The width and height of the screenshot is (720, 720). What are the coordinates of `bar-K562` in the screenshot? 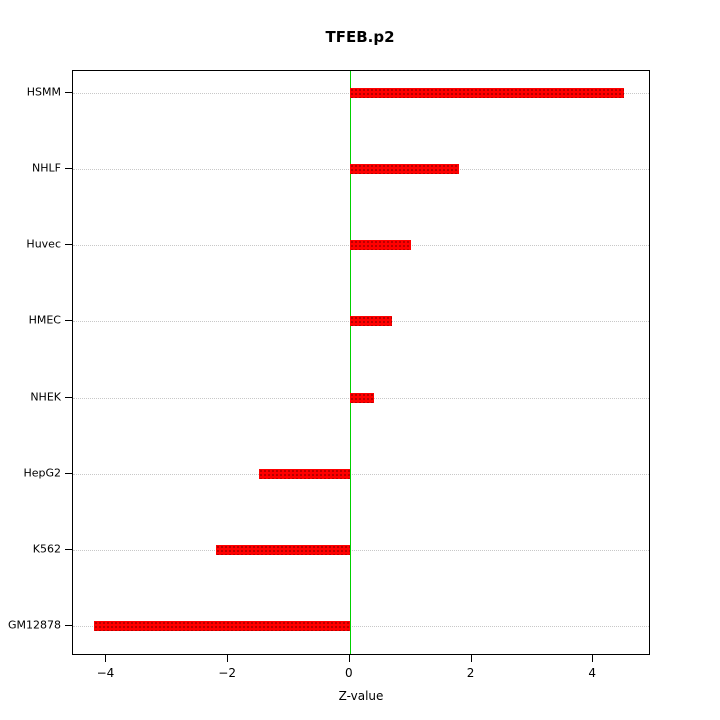 It's located at (282, 549).